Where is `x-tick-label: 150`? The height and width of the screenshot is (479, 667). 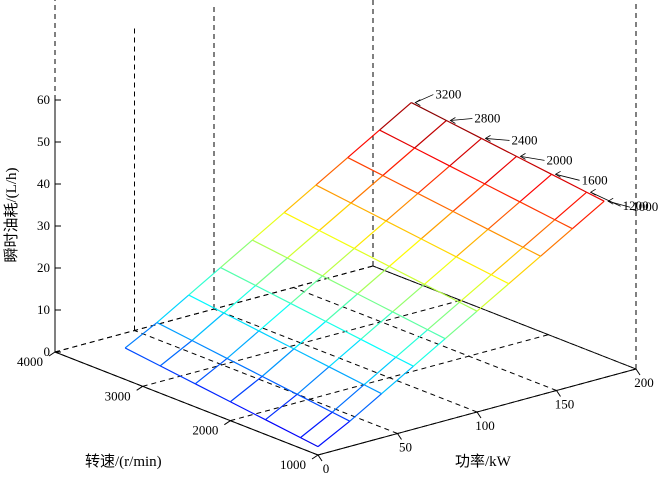 x-tick-label: 150 is located at coordinates (565, 404).